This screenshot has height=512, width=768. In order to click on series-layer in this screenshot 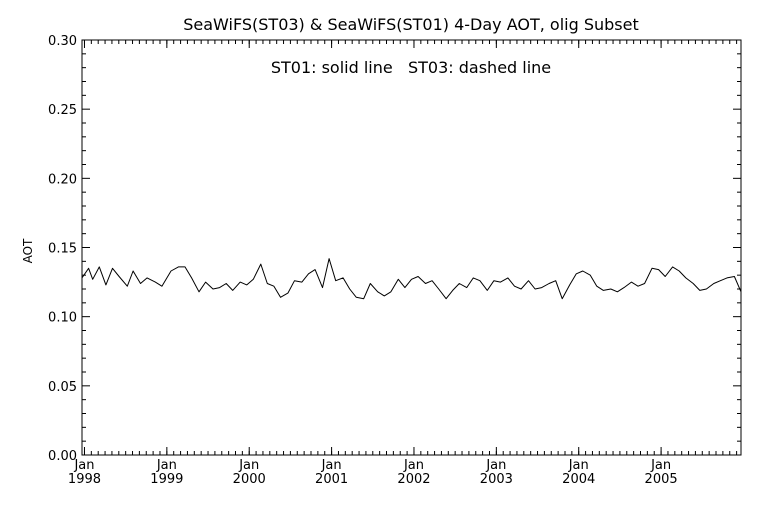, I will do `click(411, 279)`.